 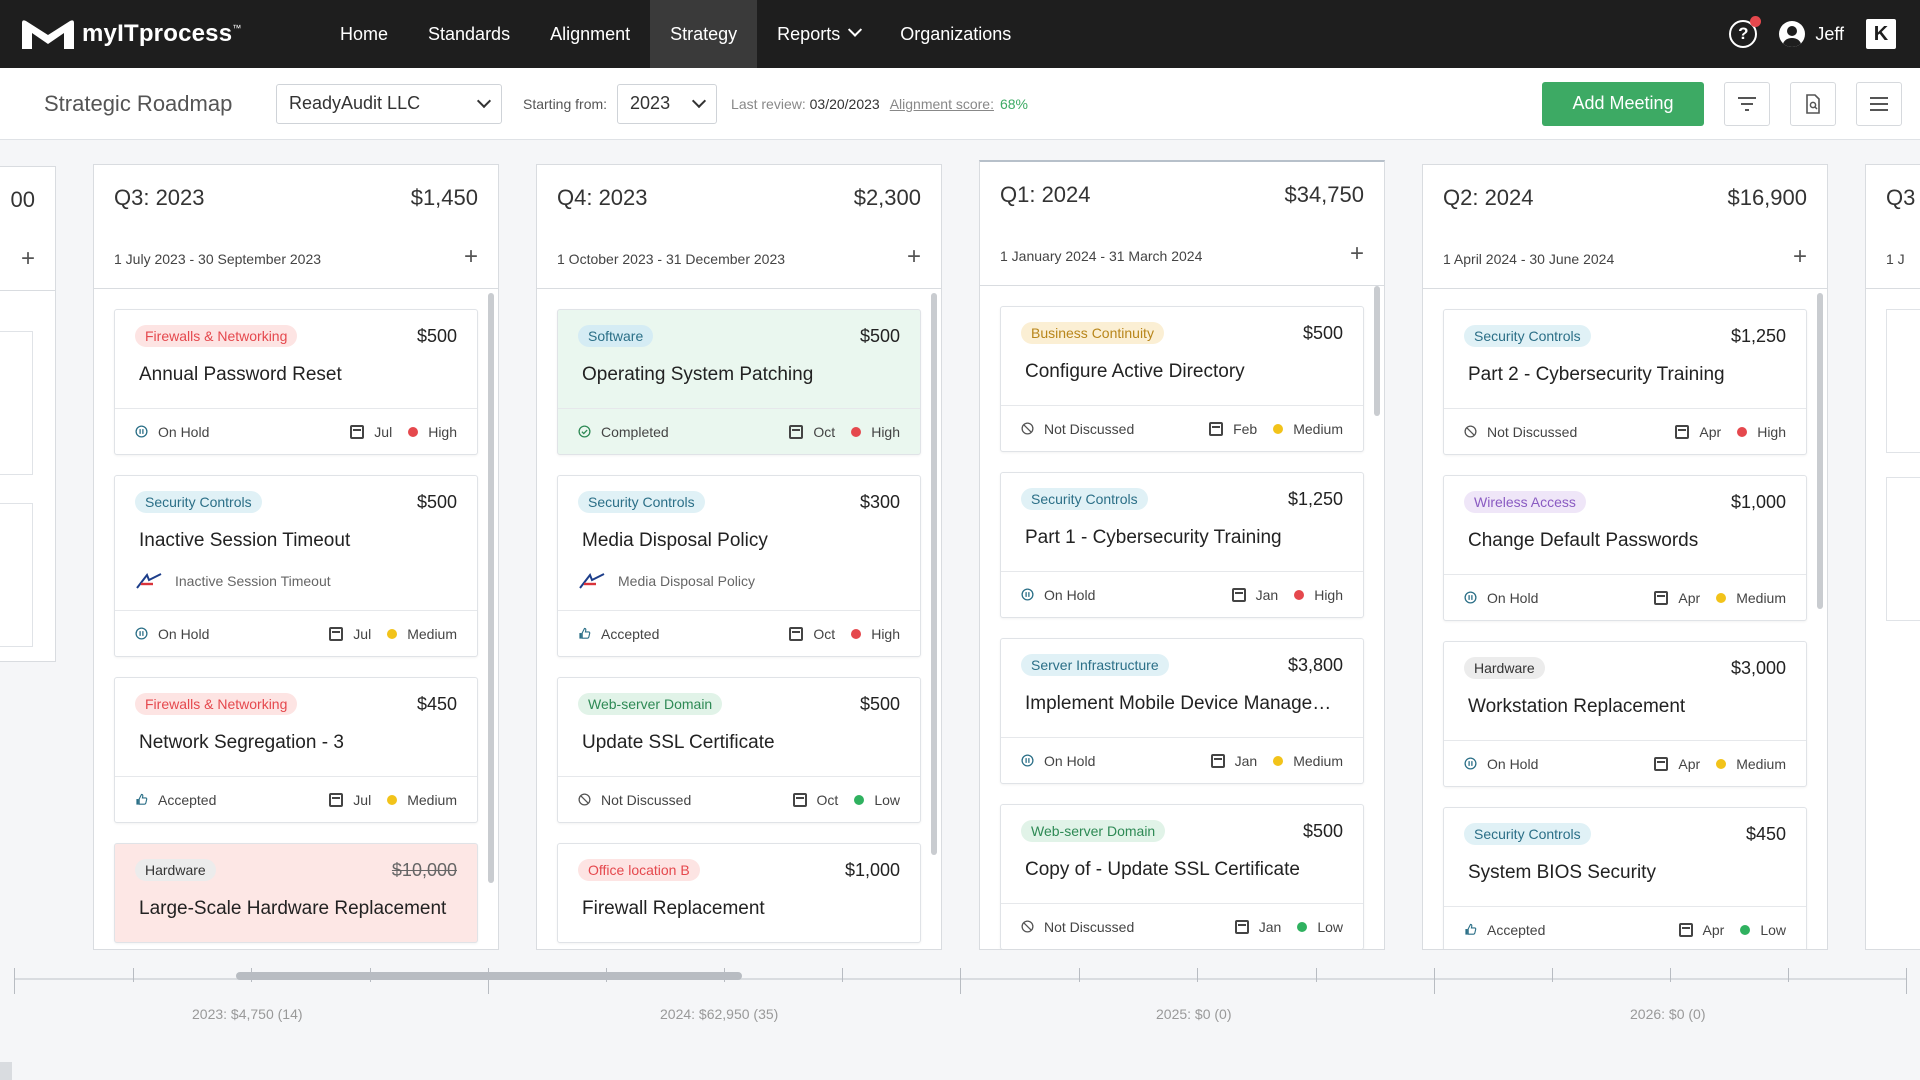 I want to click on nav-item-strategy: Strategy, so click(x=704, y=34).